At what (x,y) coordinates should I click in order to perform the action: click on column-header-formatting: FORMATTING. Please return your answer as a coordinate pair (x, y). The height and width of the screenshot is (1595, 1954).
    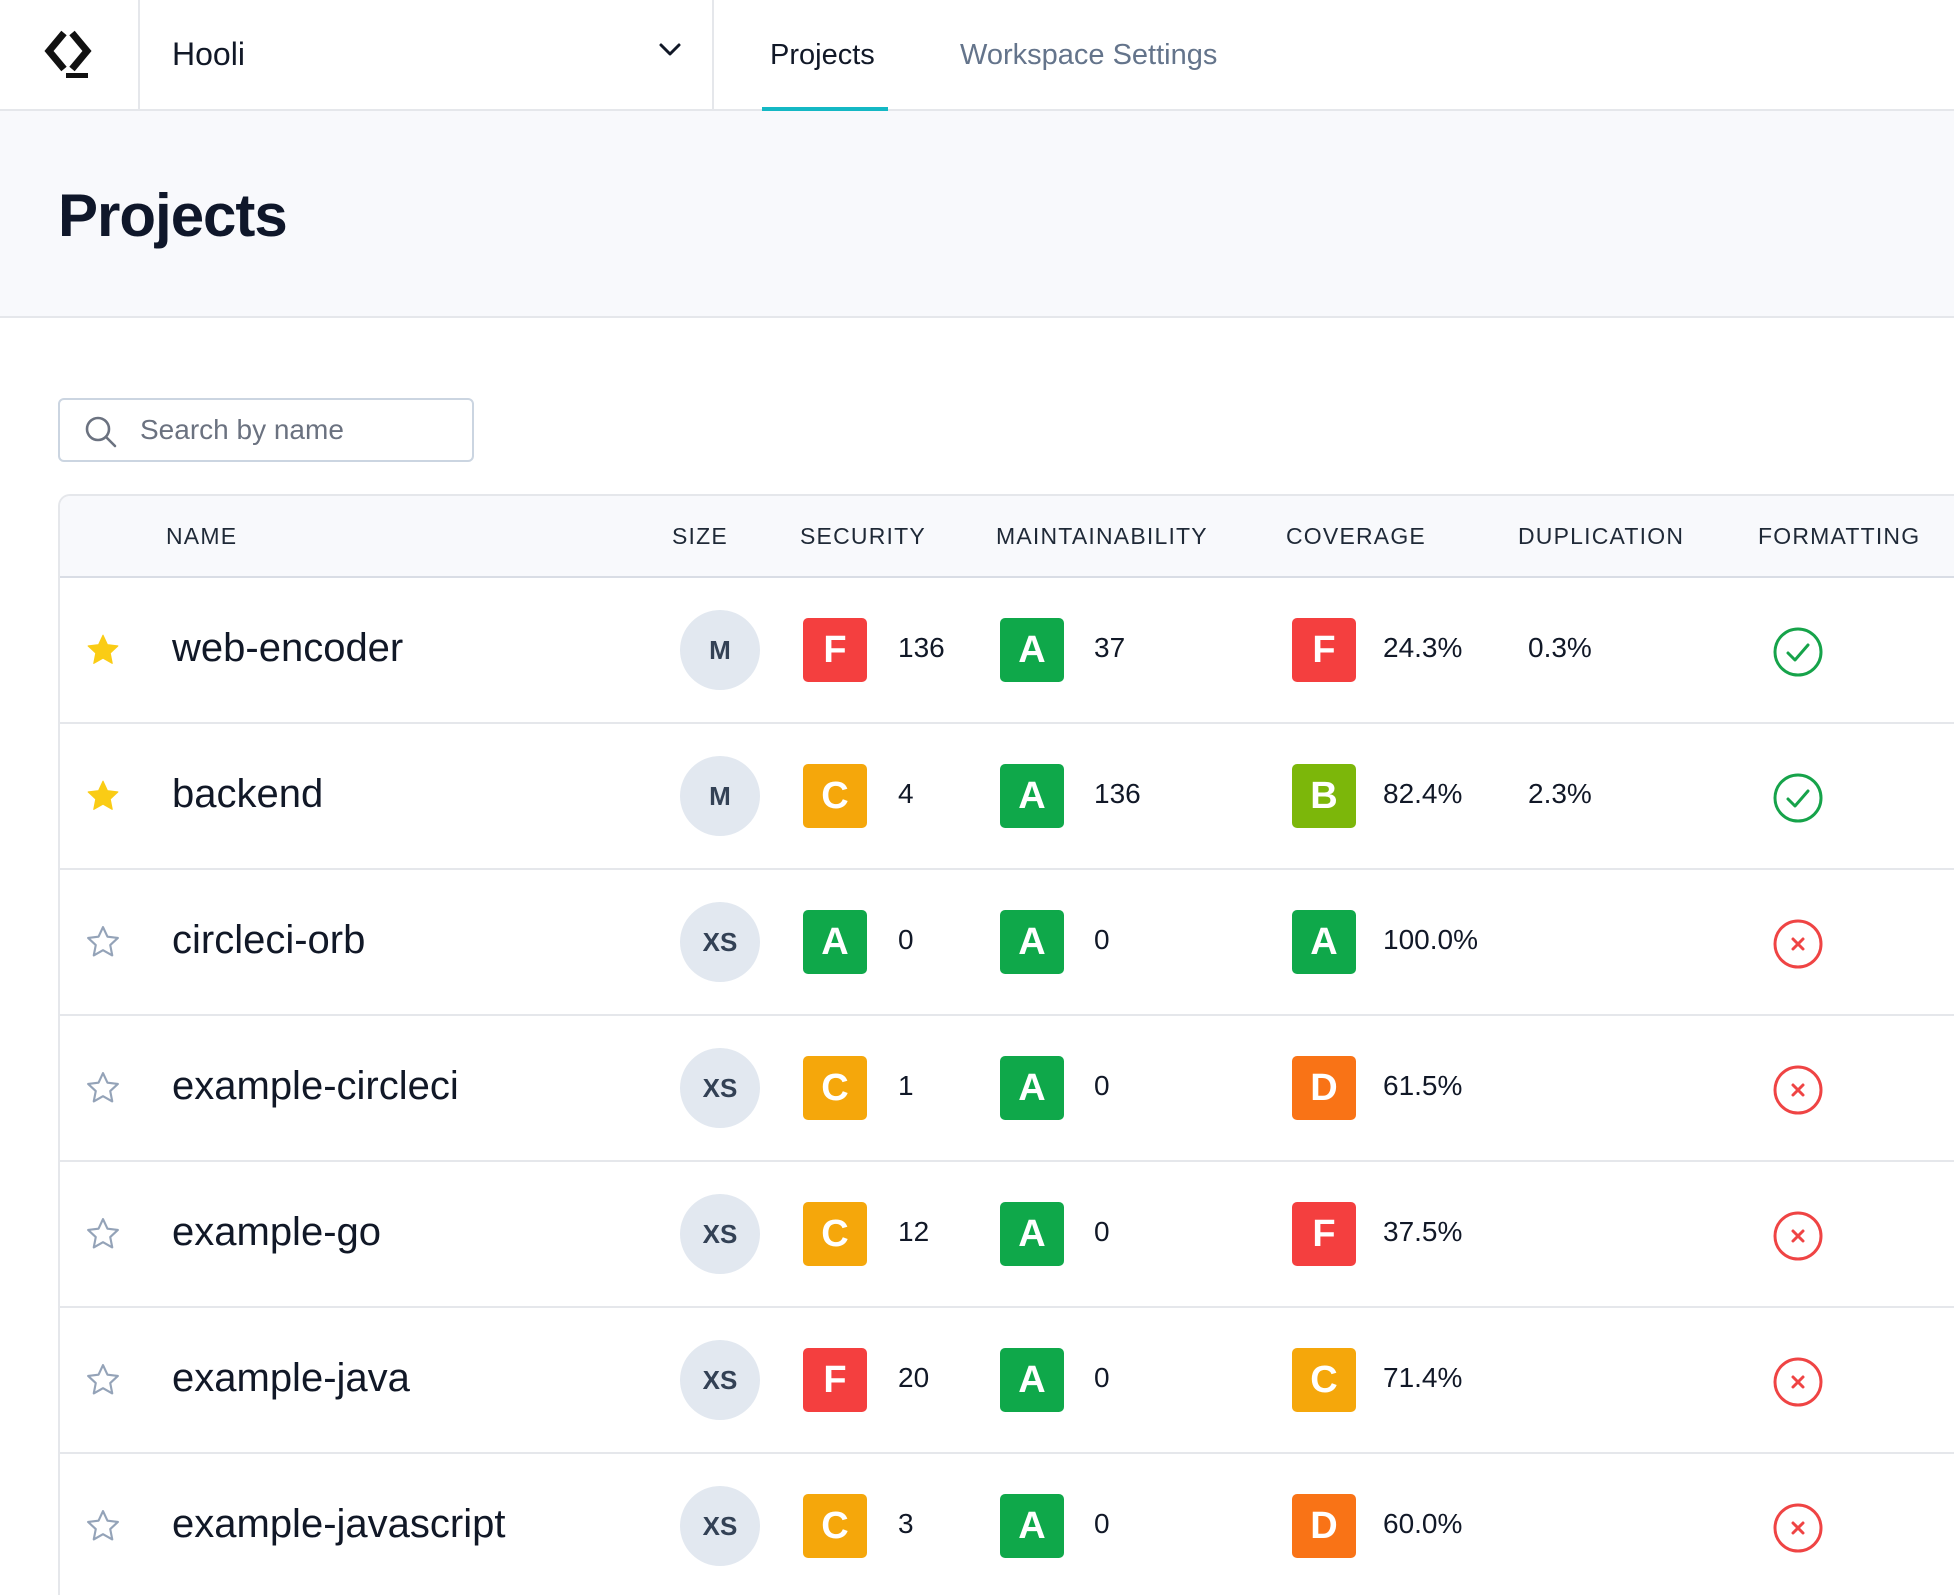
    Looking at the image, I should click on (1839, 536).